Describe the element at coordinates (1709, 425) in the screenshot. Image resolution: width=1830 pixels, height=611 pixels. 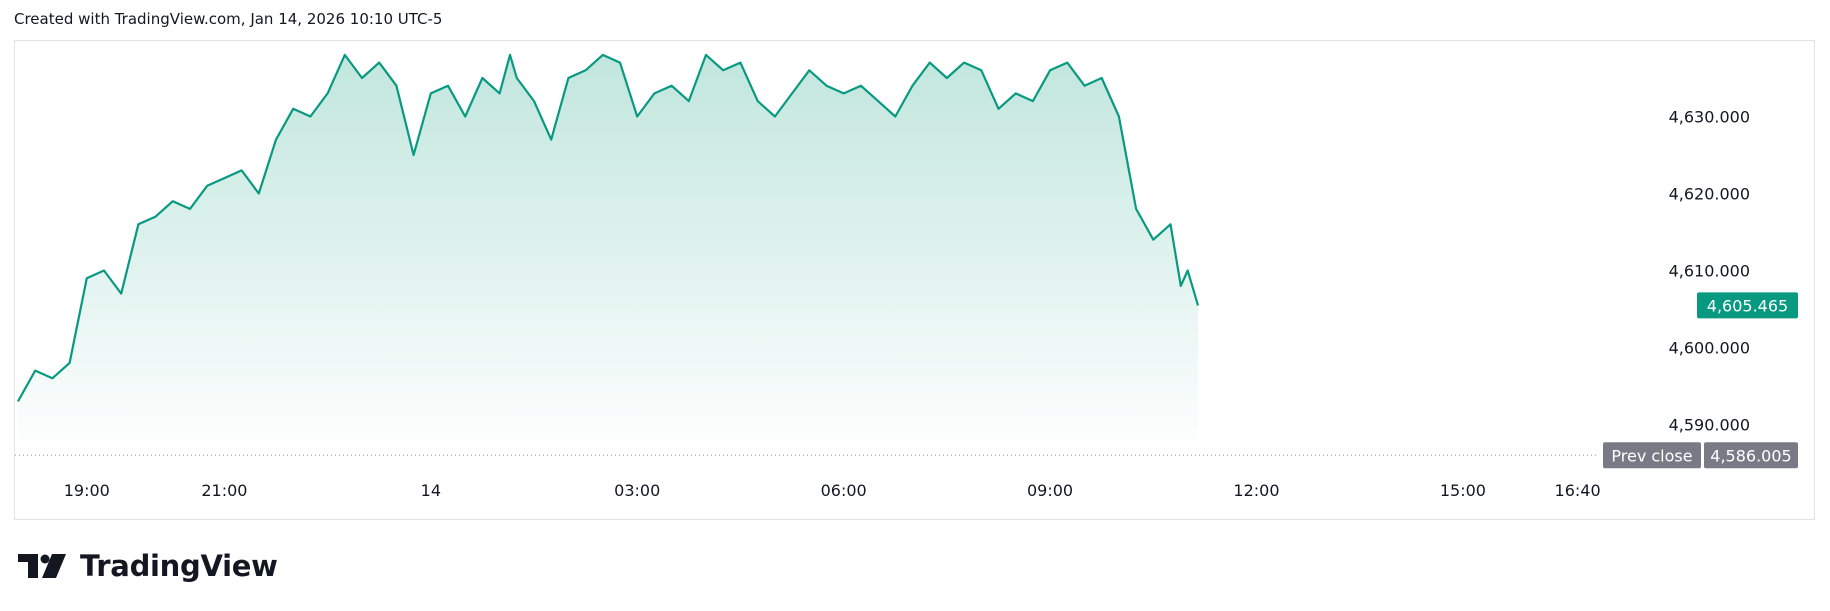
I see `y-tick-label: 4,590.000` at that location.